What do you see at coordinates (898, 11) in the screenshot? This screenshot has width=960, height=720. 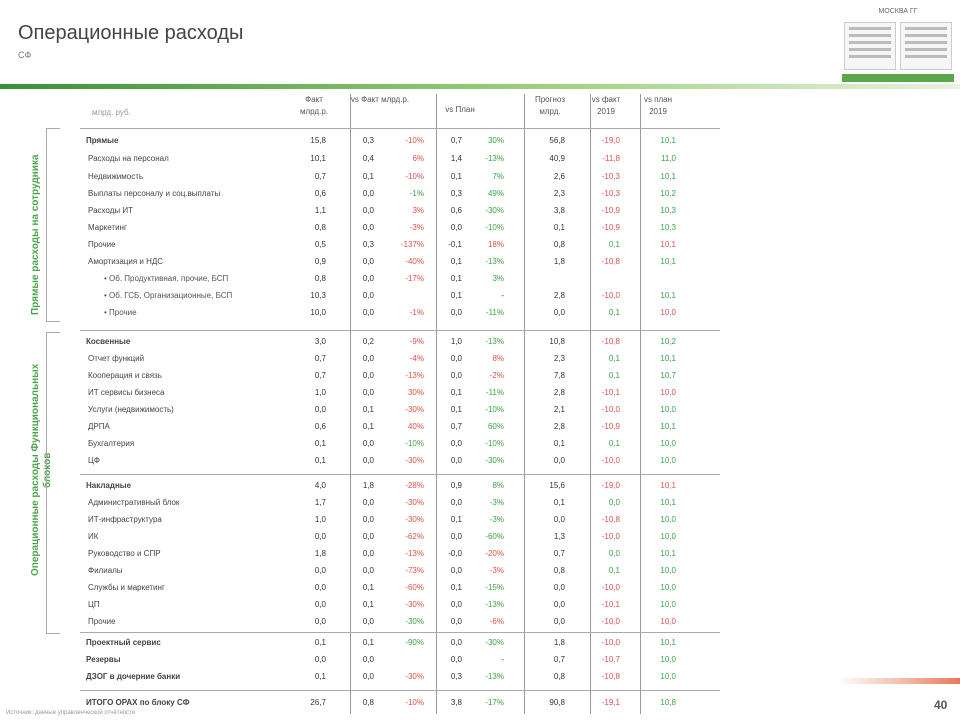 I see `thumbnail-label: МОСКВА ГГ` at bounding box center [898, 11].